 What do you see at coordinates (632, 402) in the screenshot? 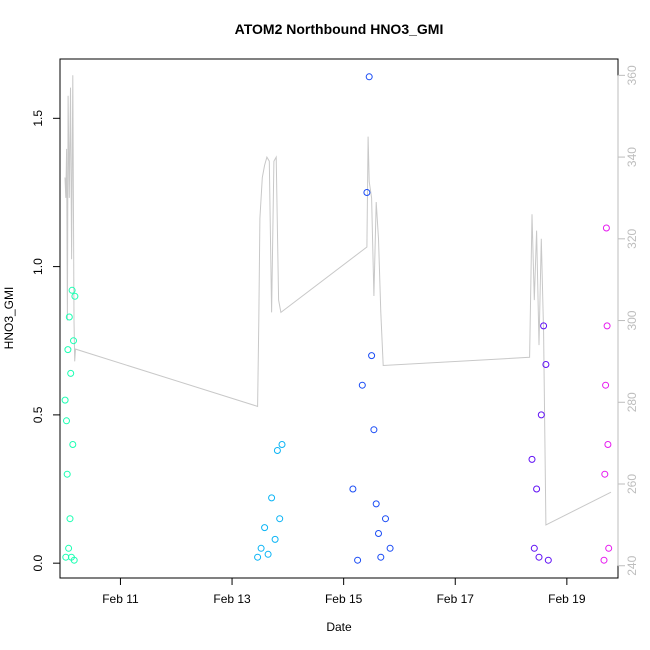
I see `y2-tick-label: 280` at bounding box center [632, 402].